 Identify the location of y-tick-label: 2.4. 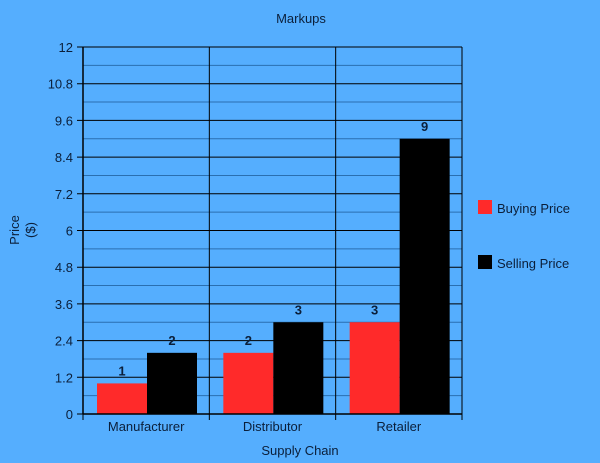
(64, 341).